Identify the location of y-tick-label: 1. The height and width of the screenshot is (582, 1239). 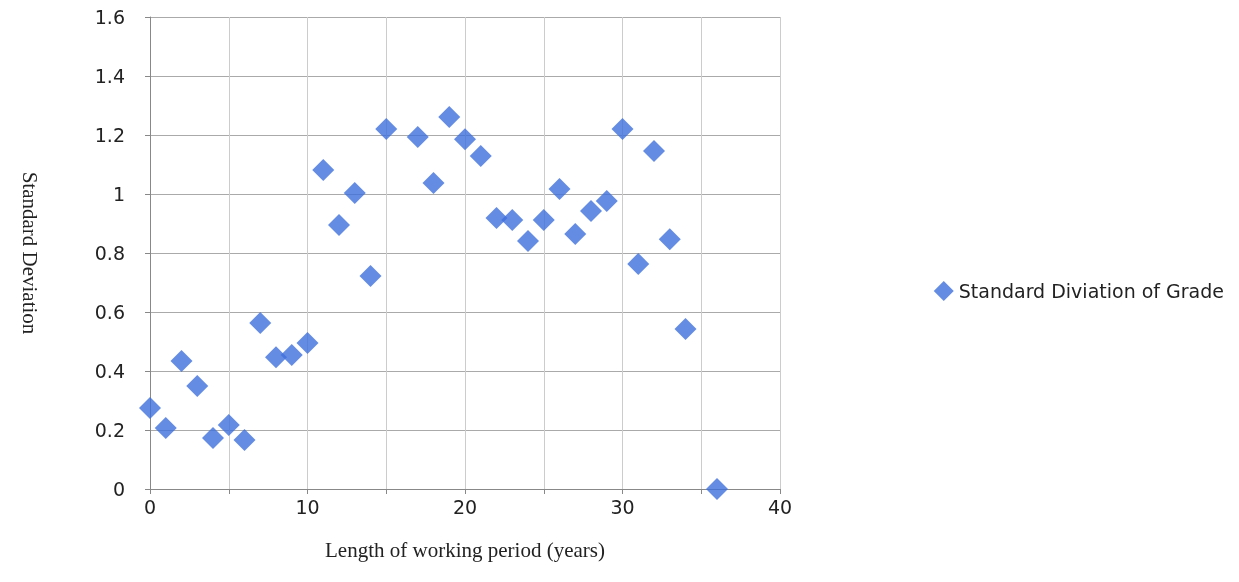
(118, 194).